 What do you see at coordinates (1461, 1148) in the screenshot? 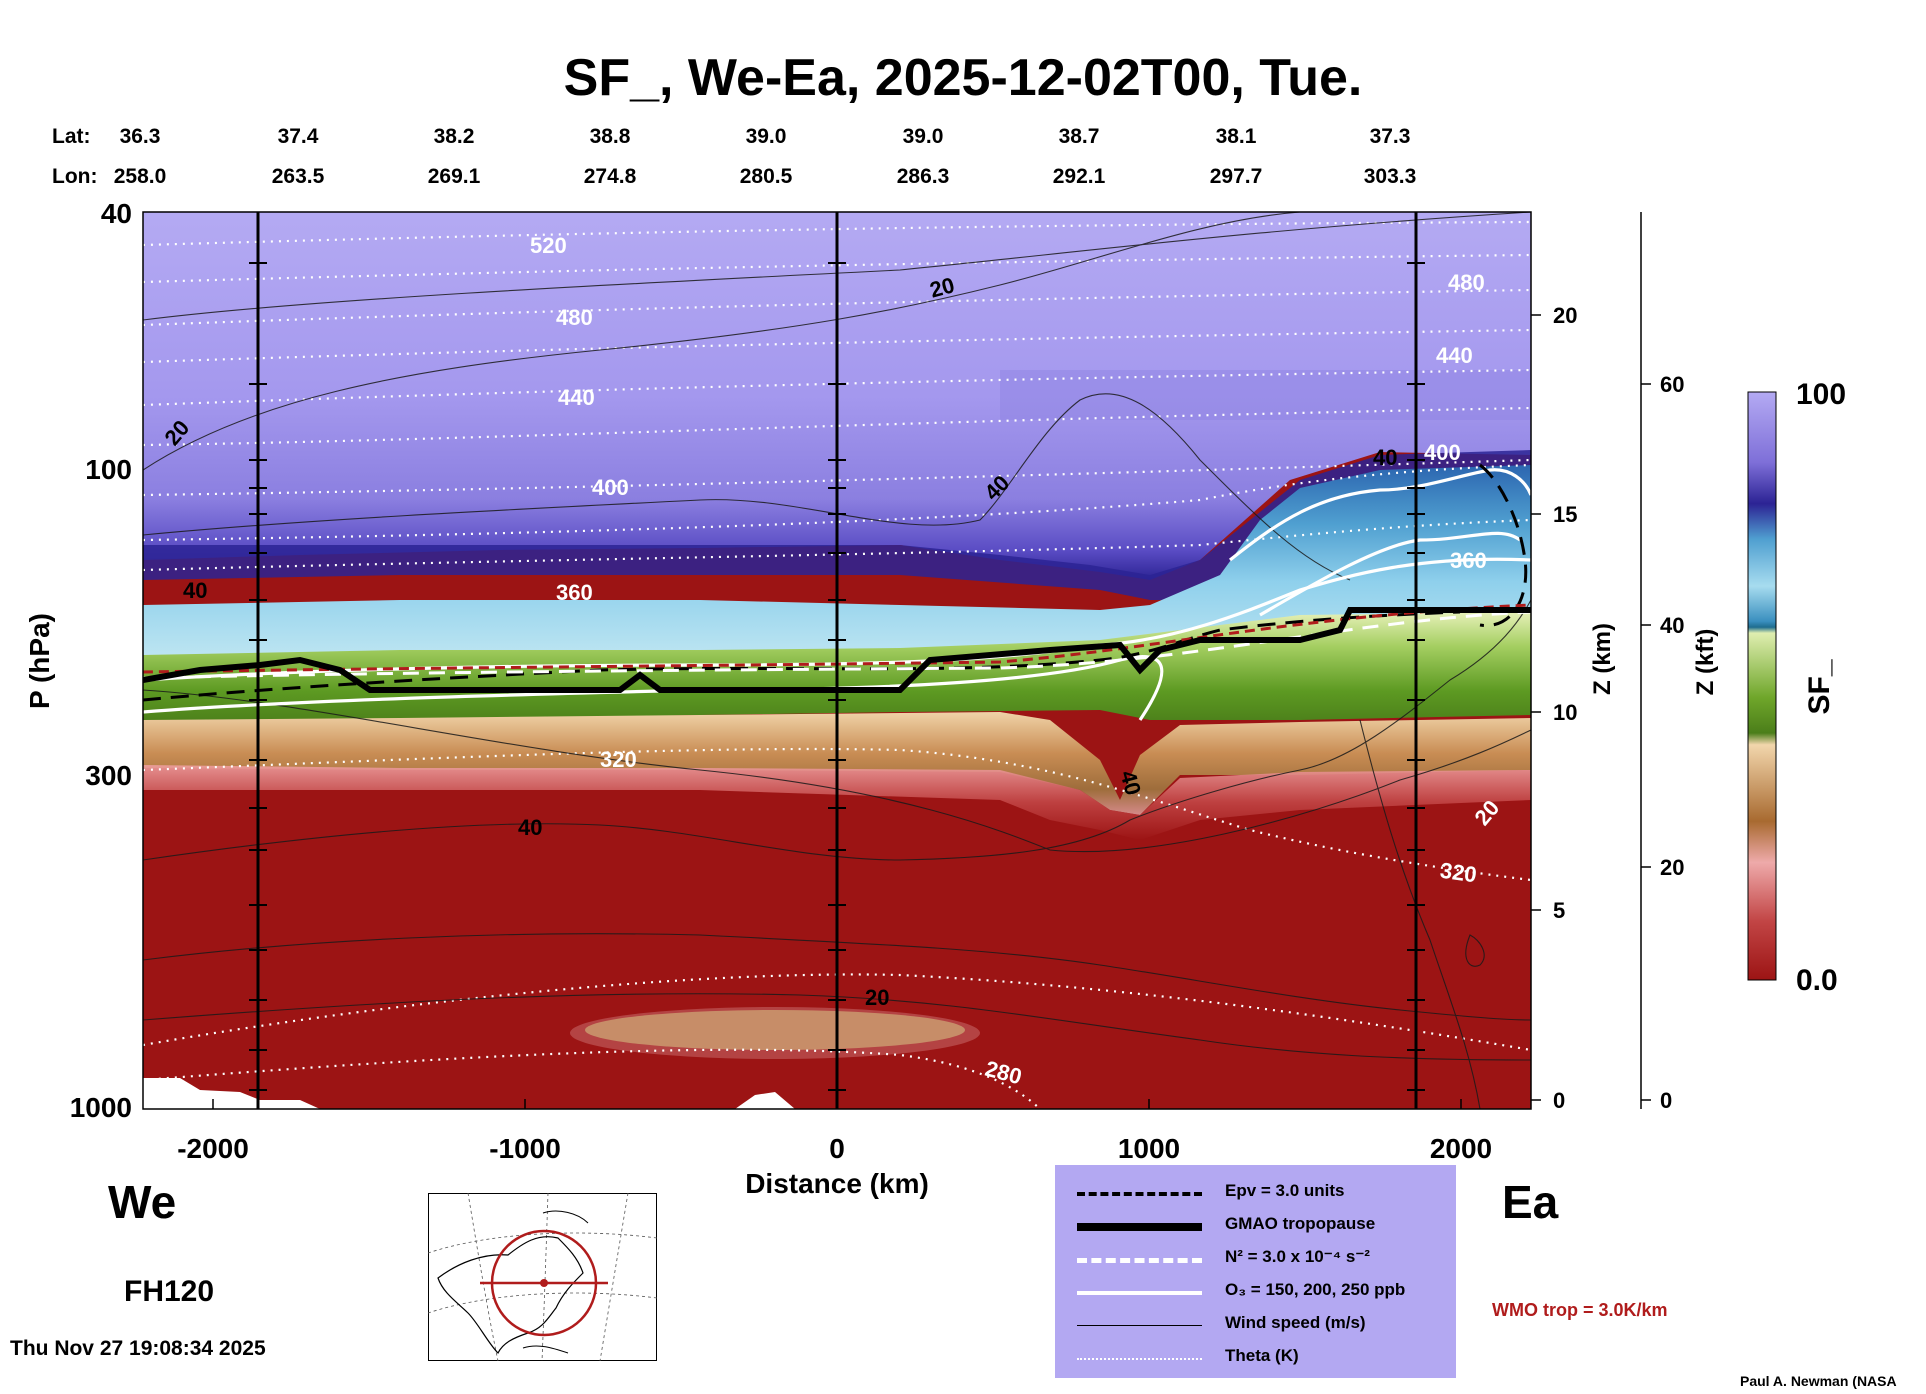
I see `x-tick-2000: 2000` at bounding box center [1461, 1148].